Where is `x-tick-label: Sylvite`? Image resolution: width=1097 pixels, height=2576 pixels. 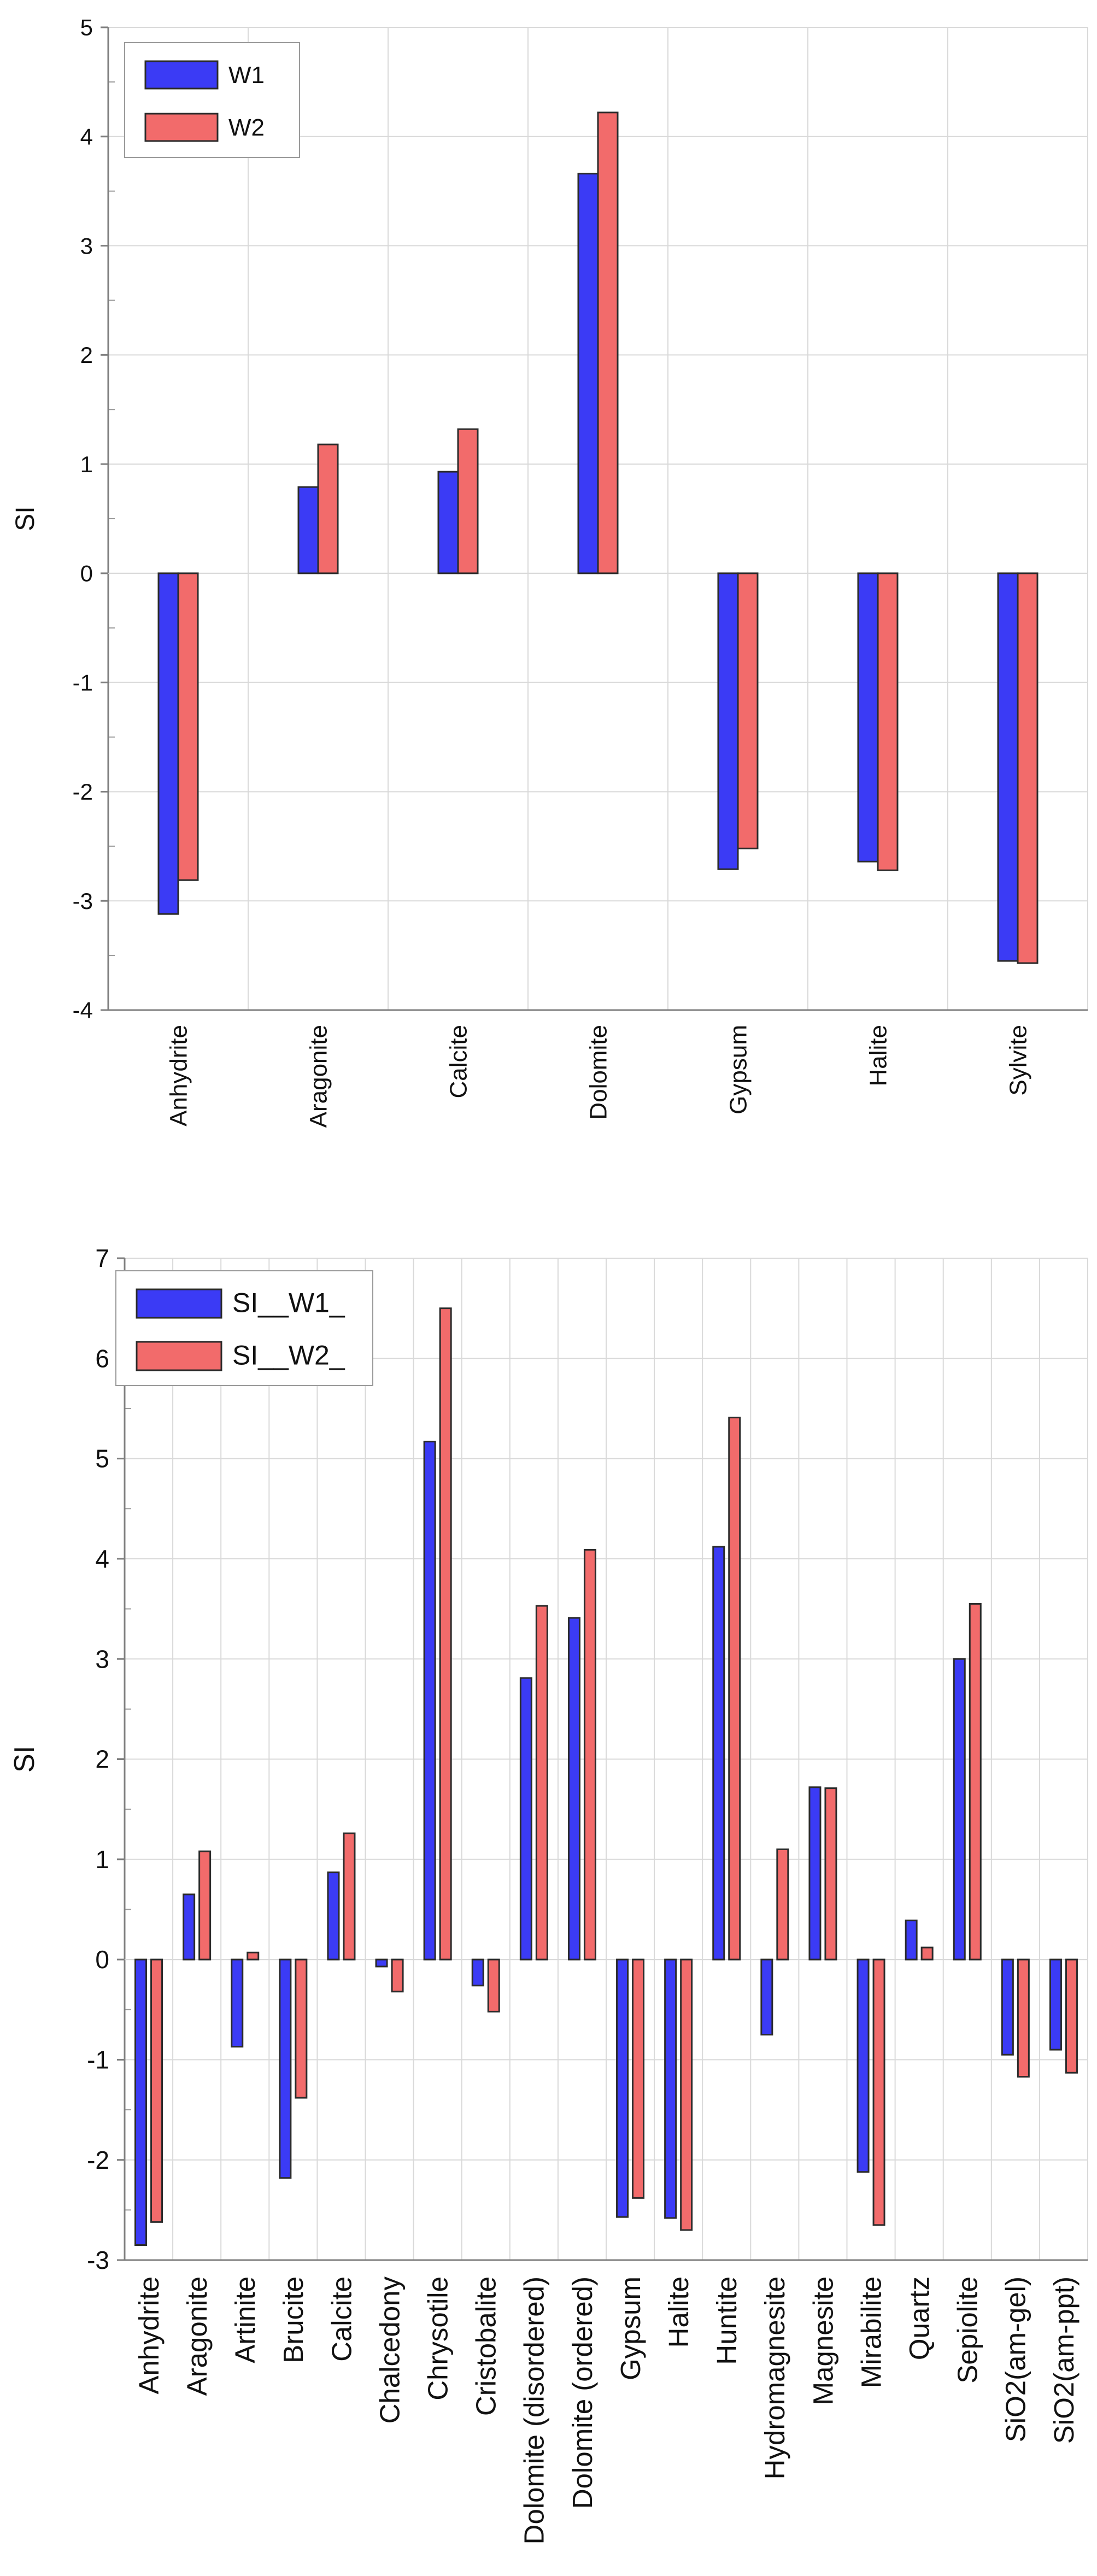 x-tick-label: Sylvite is located at coordinates (1018, 1060).